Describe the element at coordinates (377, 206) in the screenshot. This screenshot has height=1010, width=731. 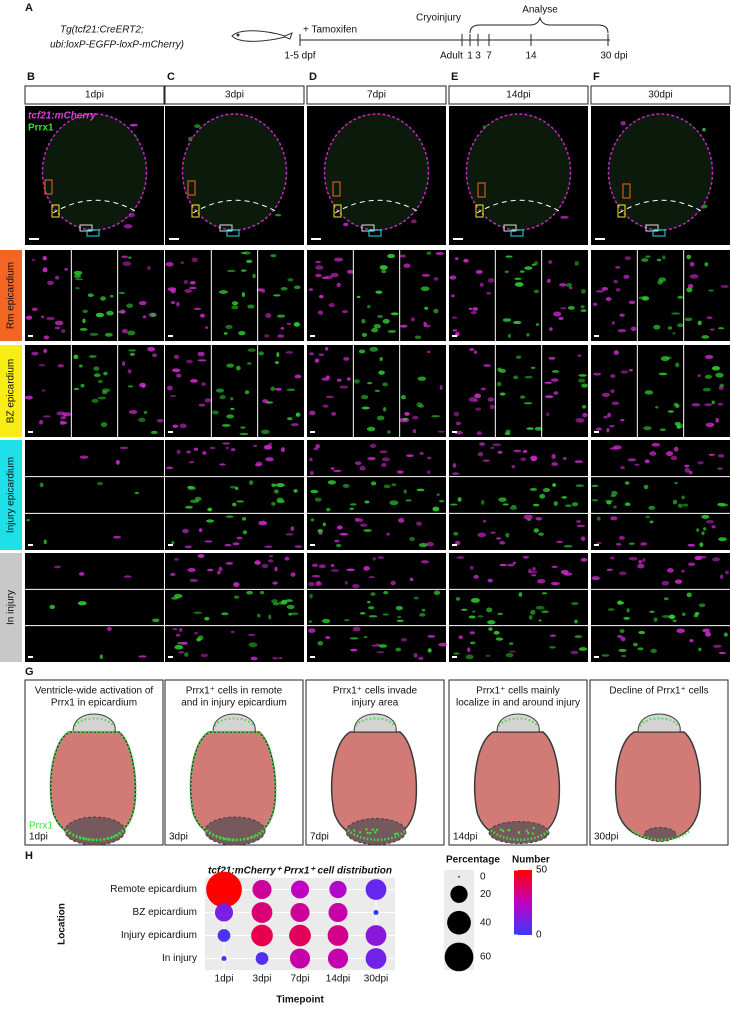
I see `injury-border` at that location.